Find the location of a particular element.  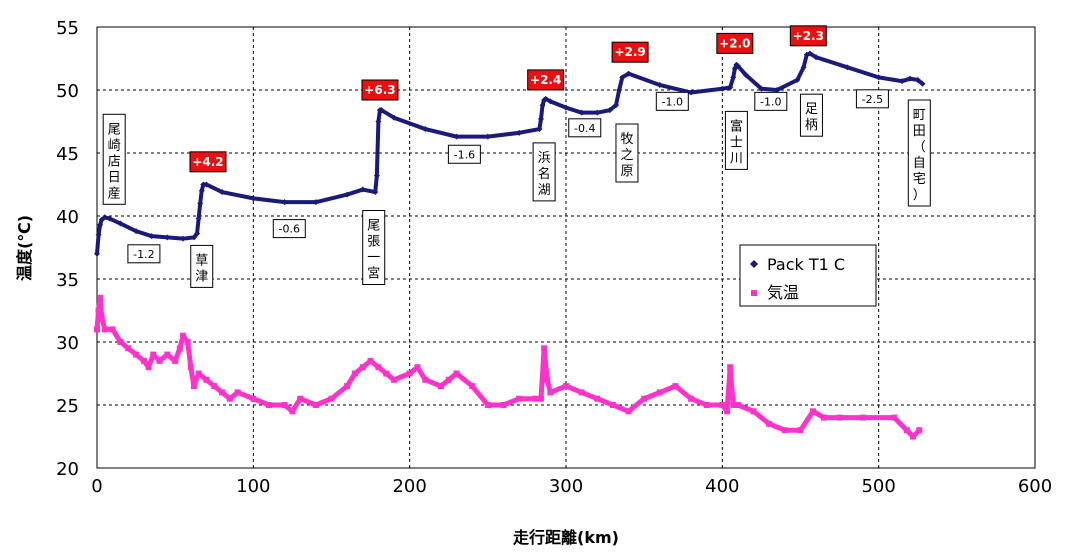

drop-label: -1.2 is located at coordinates (143, 254).